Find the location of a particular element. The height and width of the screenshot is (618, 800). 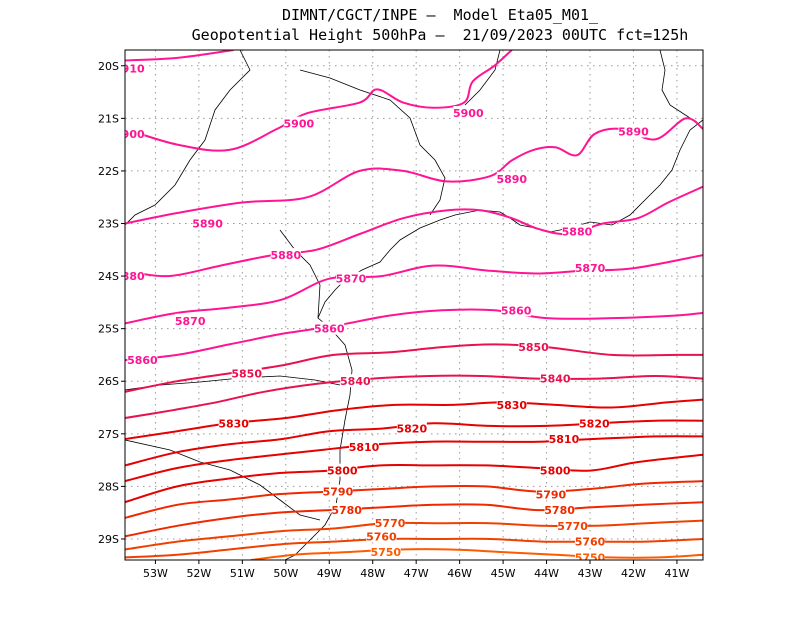

x-tick-label: 49W is located at coordinates (329, 573).